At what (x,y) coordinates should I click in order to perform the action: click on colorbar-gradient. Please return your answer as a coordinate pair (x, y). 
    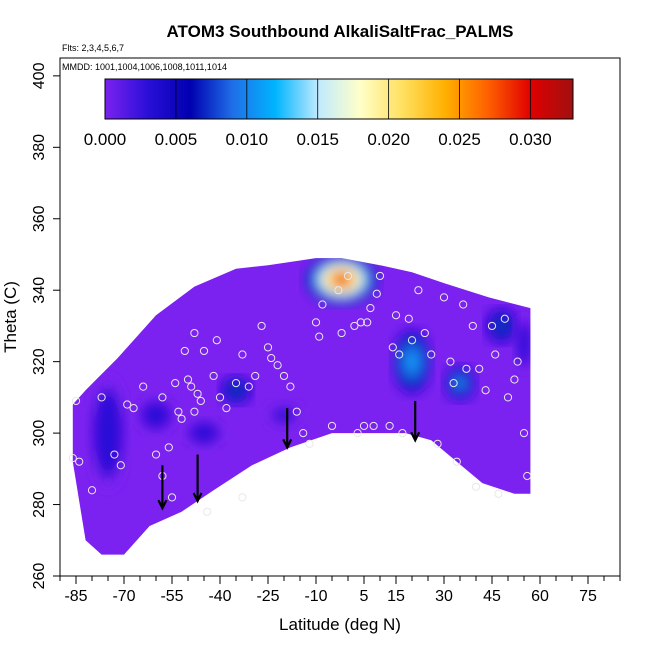
    Looking at the image, I should click on (339, 99).